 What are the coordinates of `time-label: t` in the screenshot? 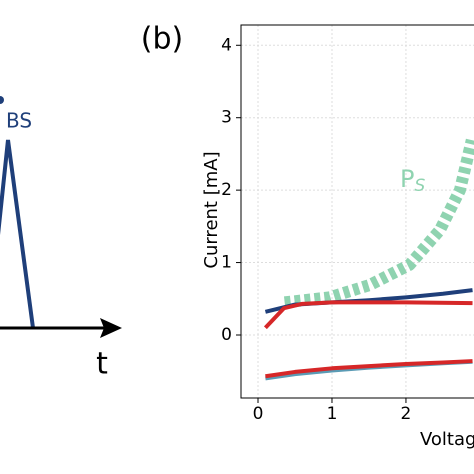 It's located at (102, 364).